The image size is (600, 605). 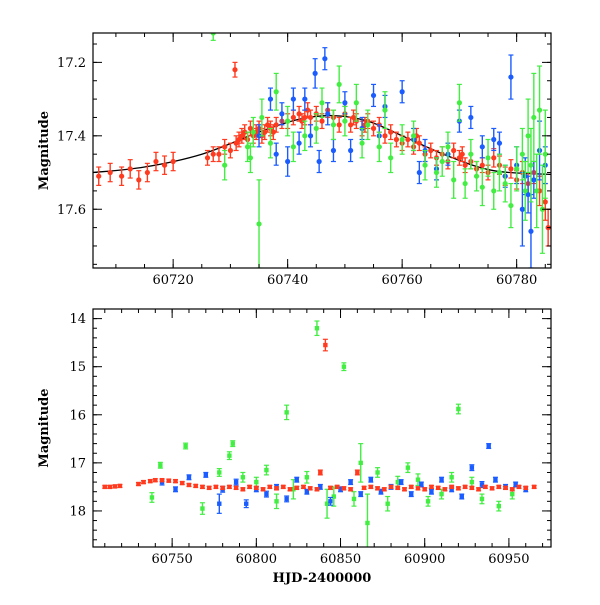 I want to click on y-tick-label: 15, so click(x=77, y=367).